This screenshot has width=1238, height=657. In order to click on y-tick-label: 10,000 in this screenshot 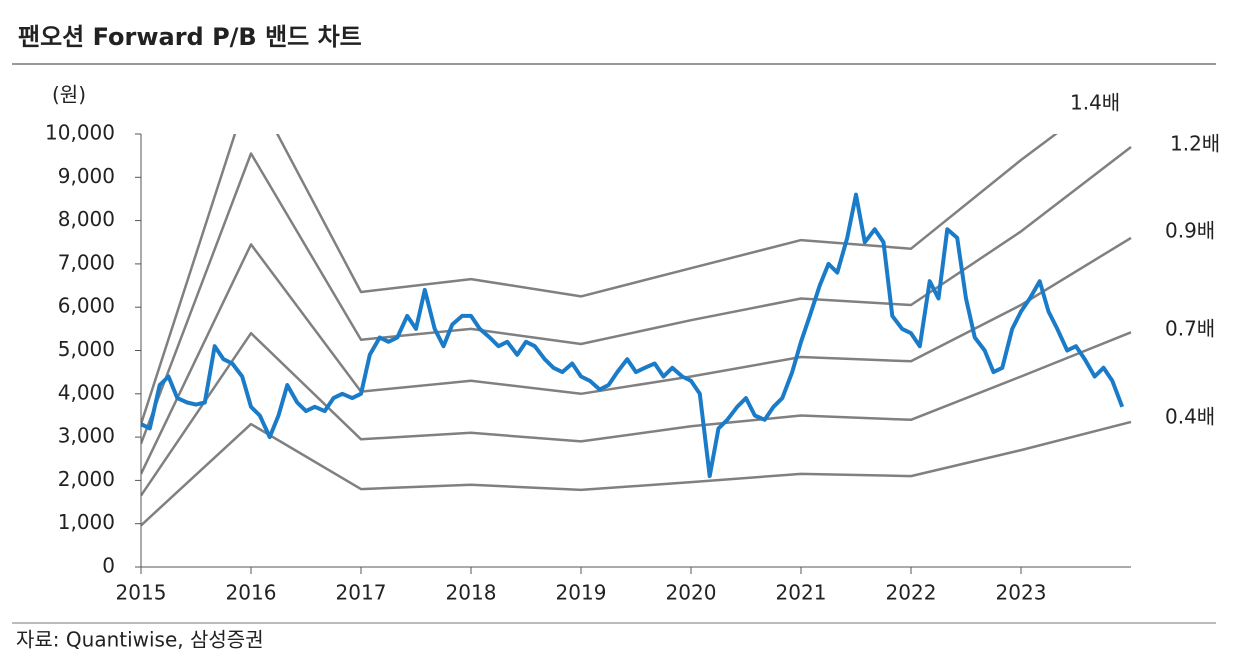, I will do `click(80, 133)`.